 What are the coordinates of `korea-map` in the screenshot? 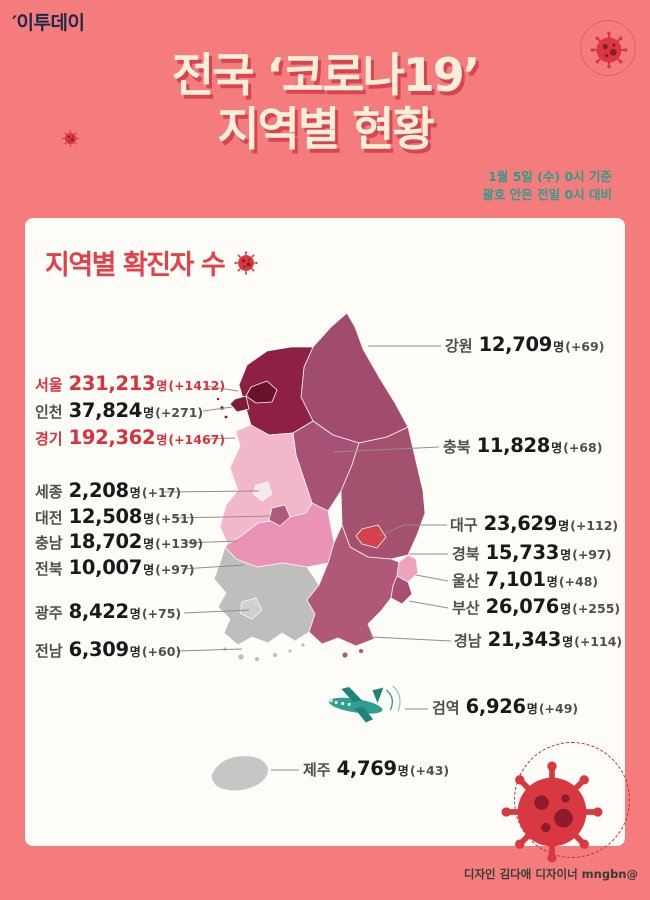 It's located at (319, 487).